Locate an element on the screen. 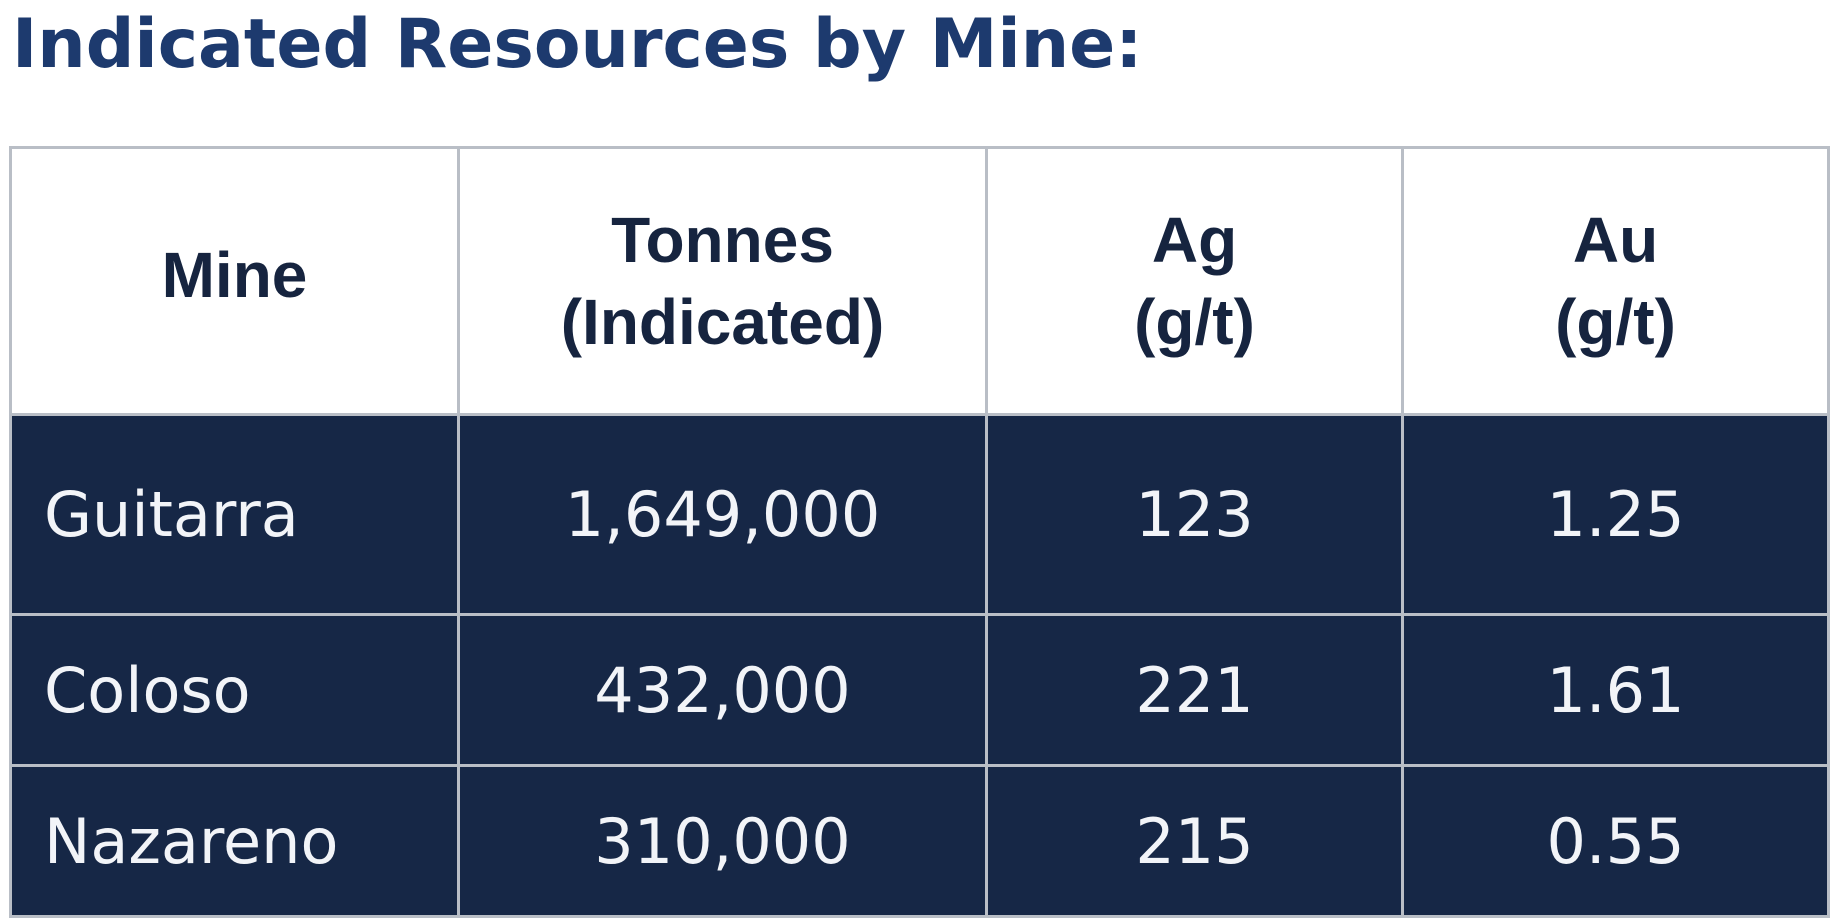 Image resolution: width=1836 pixels, height=922 pixels. cell-au: 1.25 is located at coordinates (1615, 514).